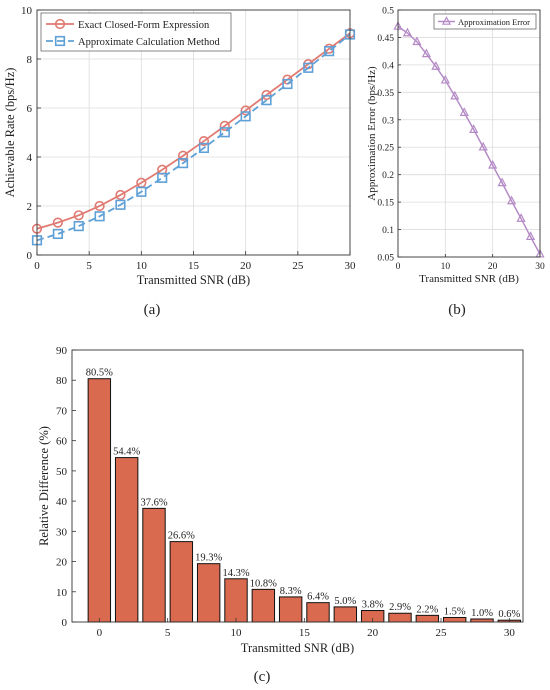  Describe the element at coordinates (388, 176) in the screenshot. I see `panel-b-ytick-label: 0.2` at that location.